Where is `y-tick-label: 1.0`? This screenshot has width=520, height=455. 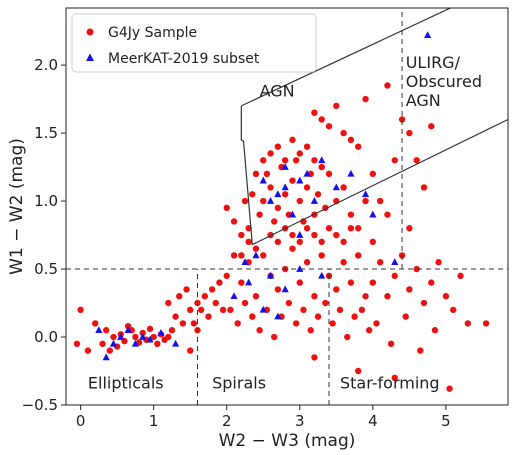 y-tick-label: 1.0 is located at coordinates (46, 201).